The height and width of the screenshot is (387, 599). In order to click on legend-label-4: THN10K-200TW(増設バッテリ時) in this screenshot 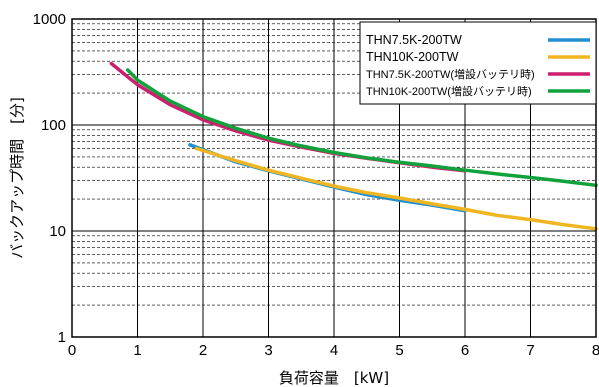, I will do `click(449, 91)`.